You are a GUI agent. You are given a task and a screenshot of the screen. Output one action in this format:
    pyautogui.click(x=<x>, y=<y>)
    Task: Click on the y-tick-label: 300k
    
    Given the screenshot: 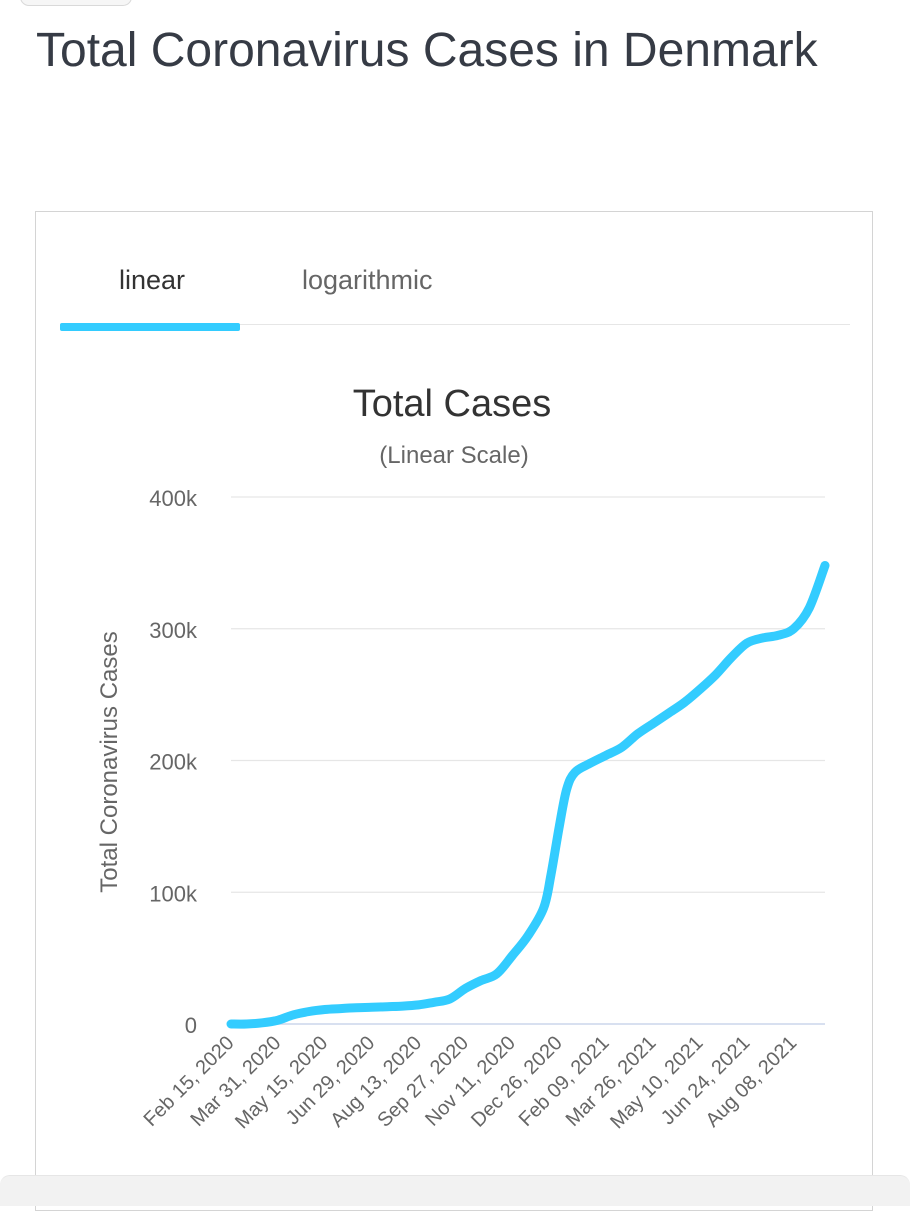 What is the action you would take?
    pyautogui.click(x=173, y=630)
    